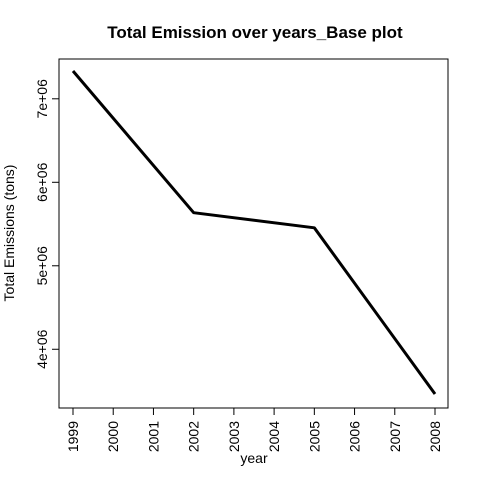  Describe the element at coordinates (395, 436) in the screenshot. I see `x-tick-label: 2007` at that location.